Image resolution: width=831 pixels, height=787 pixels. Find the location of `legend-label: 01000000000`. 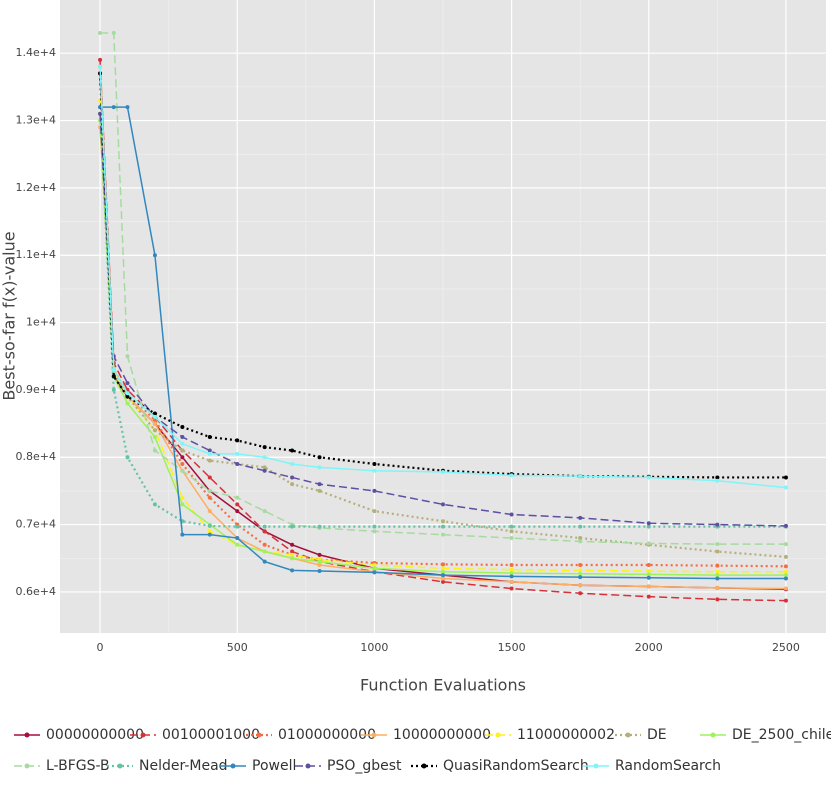

legend-label: 01000000000 is located at coordinates (327, 735).